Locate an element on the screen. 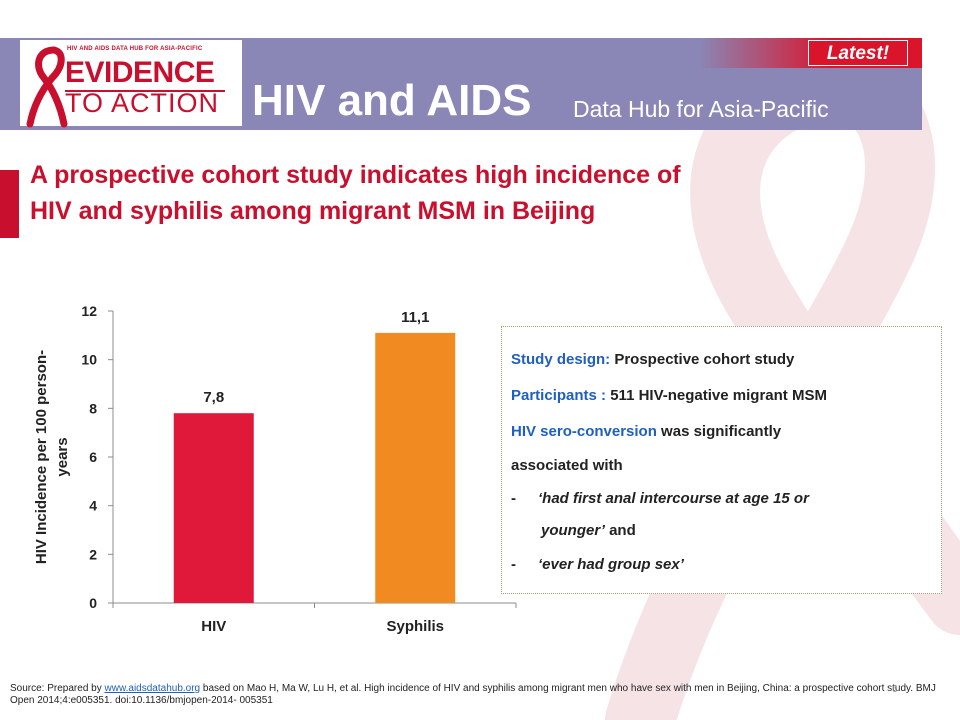 This screenshot has width=960, height=720. study-design-line: Study design: Prospective cohort study is located at coordinates (652, 359).